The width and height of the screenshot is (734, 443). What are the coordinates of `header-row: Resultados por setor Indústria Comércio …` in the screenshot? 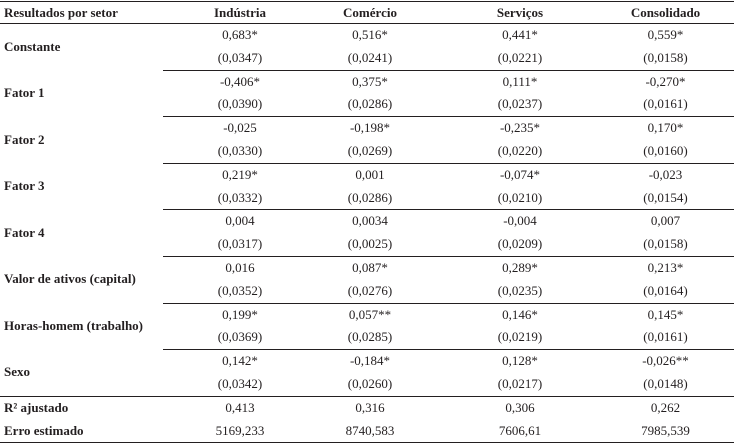 It's located at (367, 12).